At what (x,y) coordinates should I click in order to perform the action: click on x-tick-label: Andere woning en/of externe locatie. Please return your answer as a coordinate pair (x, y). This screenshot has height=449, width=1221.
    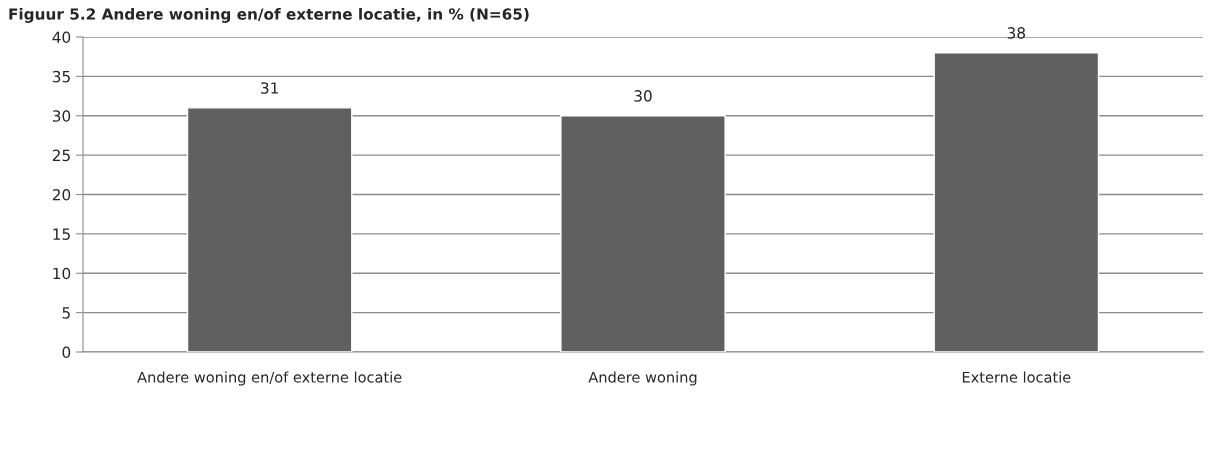
    Looking at the image, I should click on (269, 378).